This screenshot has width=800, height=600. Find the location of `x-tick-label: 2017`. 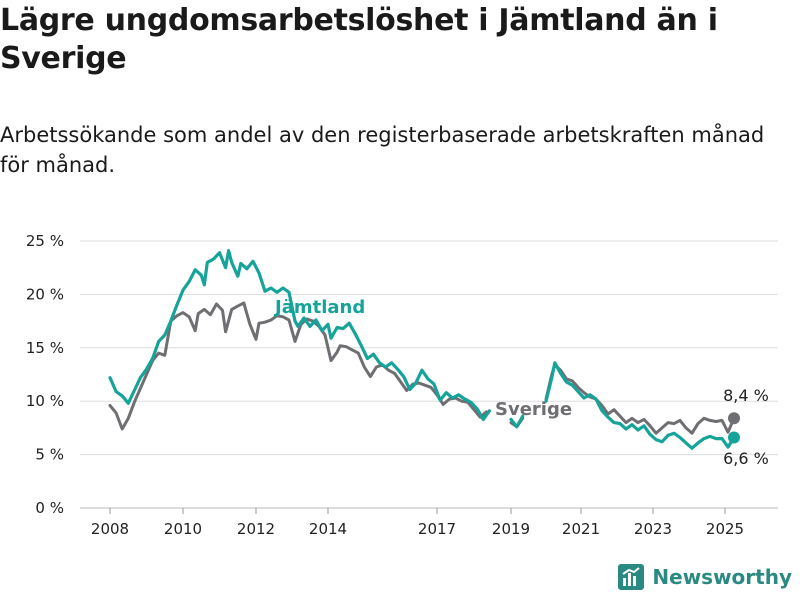

x-tick-label: 2017 is located at coordinates (437, 529).